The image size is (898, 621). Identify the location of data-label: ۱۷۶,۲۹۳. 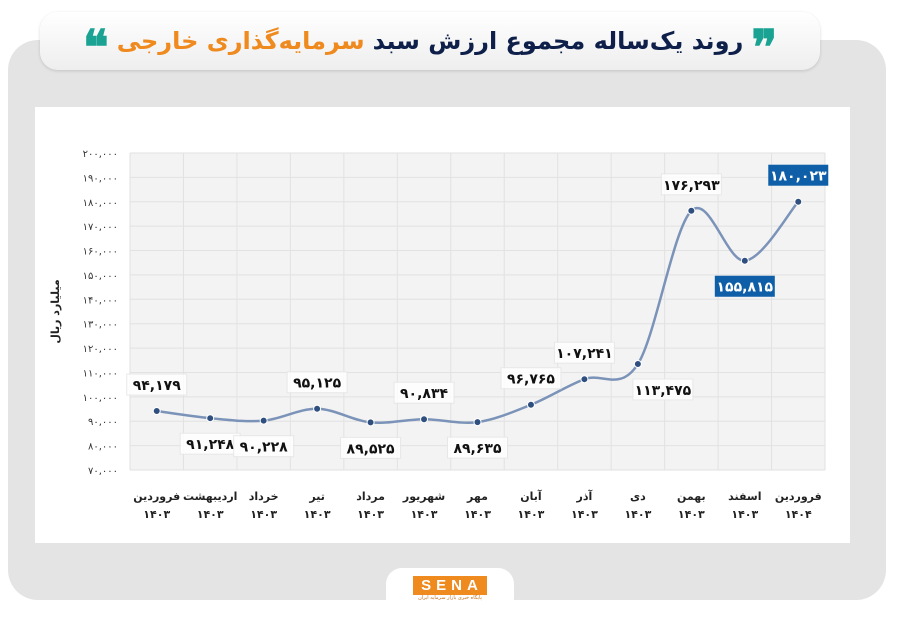
(691, 186).